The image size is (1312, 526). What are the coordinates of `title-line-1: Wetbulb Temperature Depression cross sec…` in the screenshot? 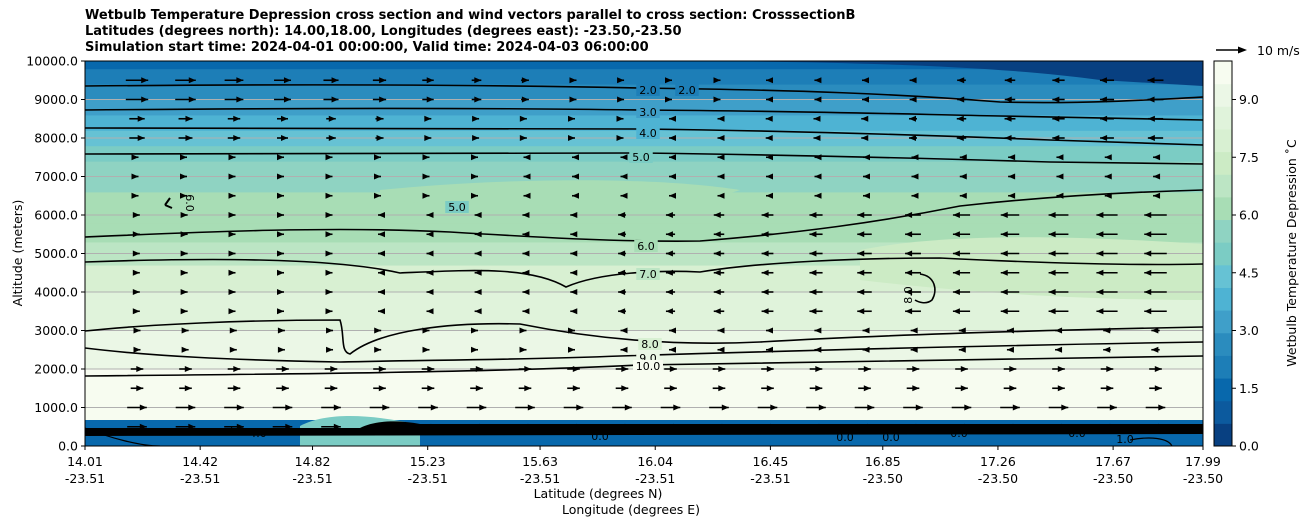 It's located at (470, 15).